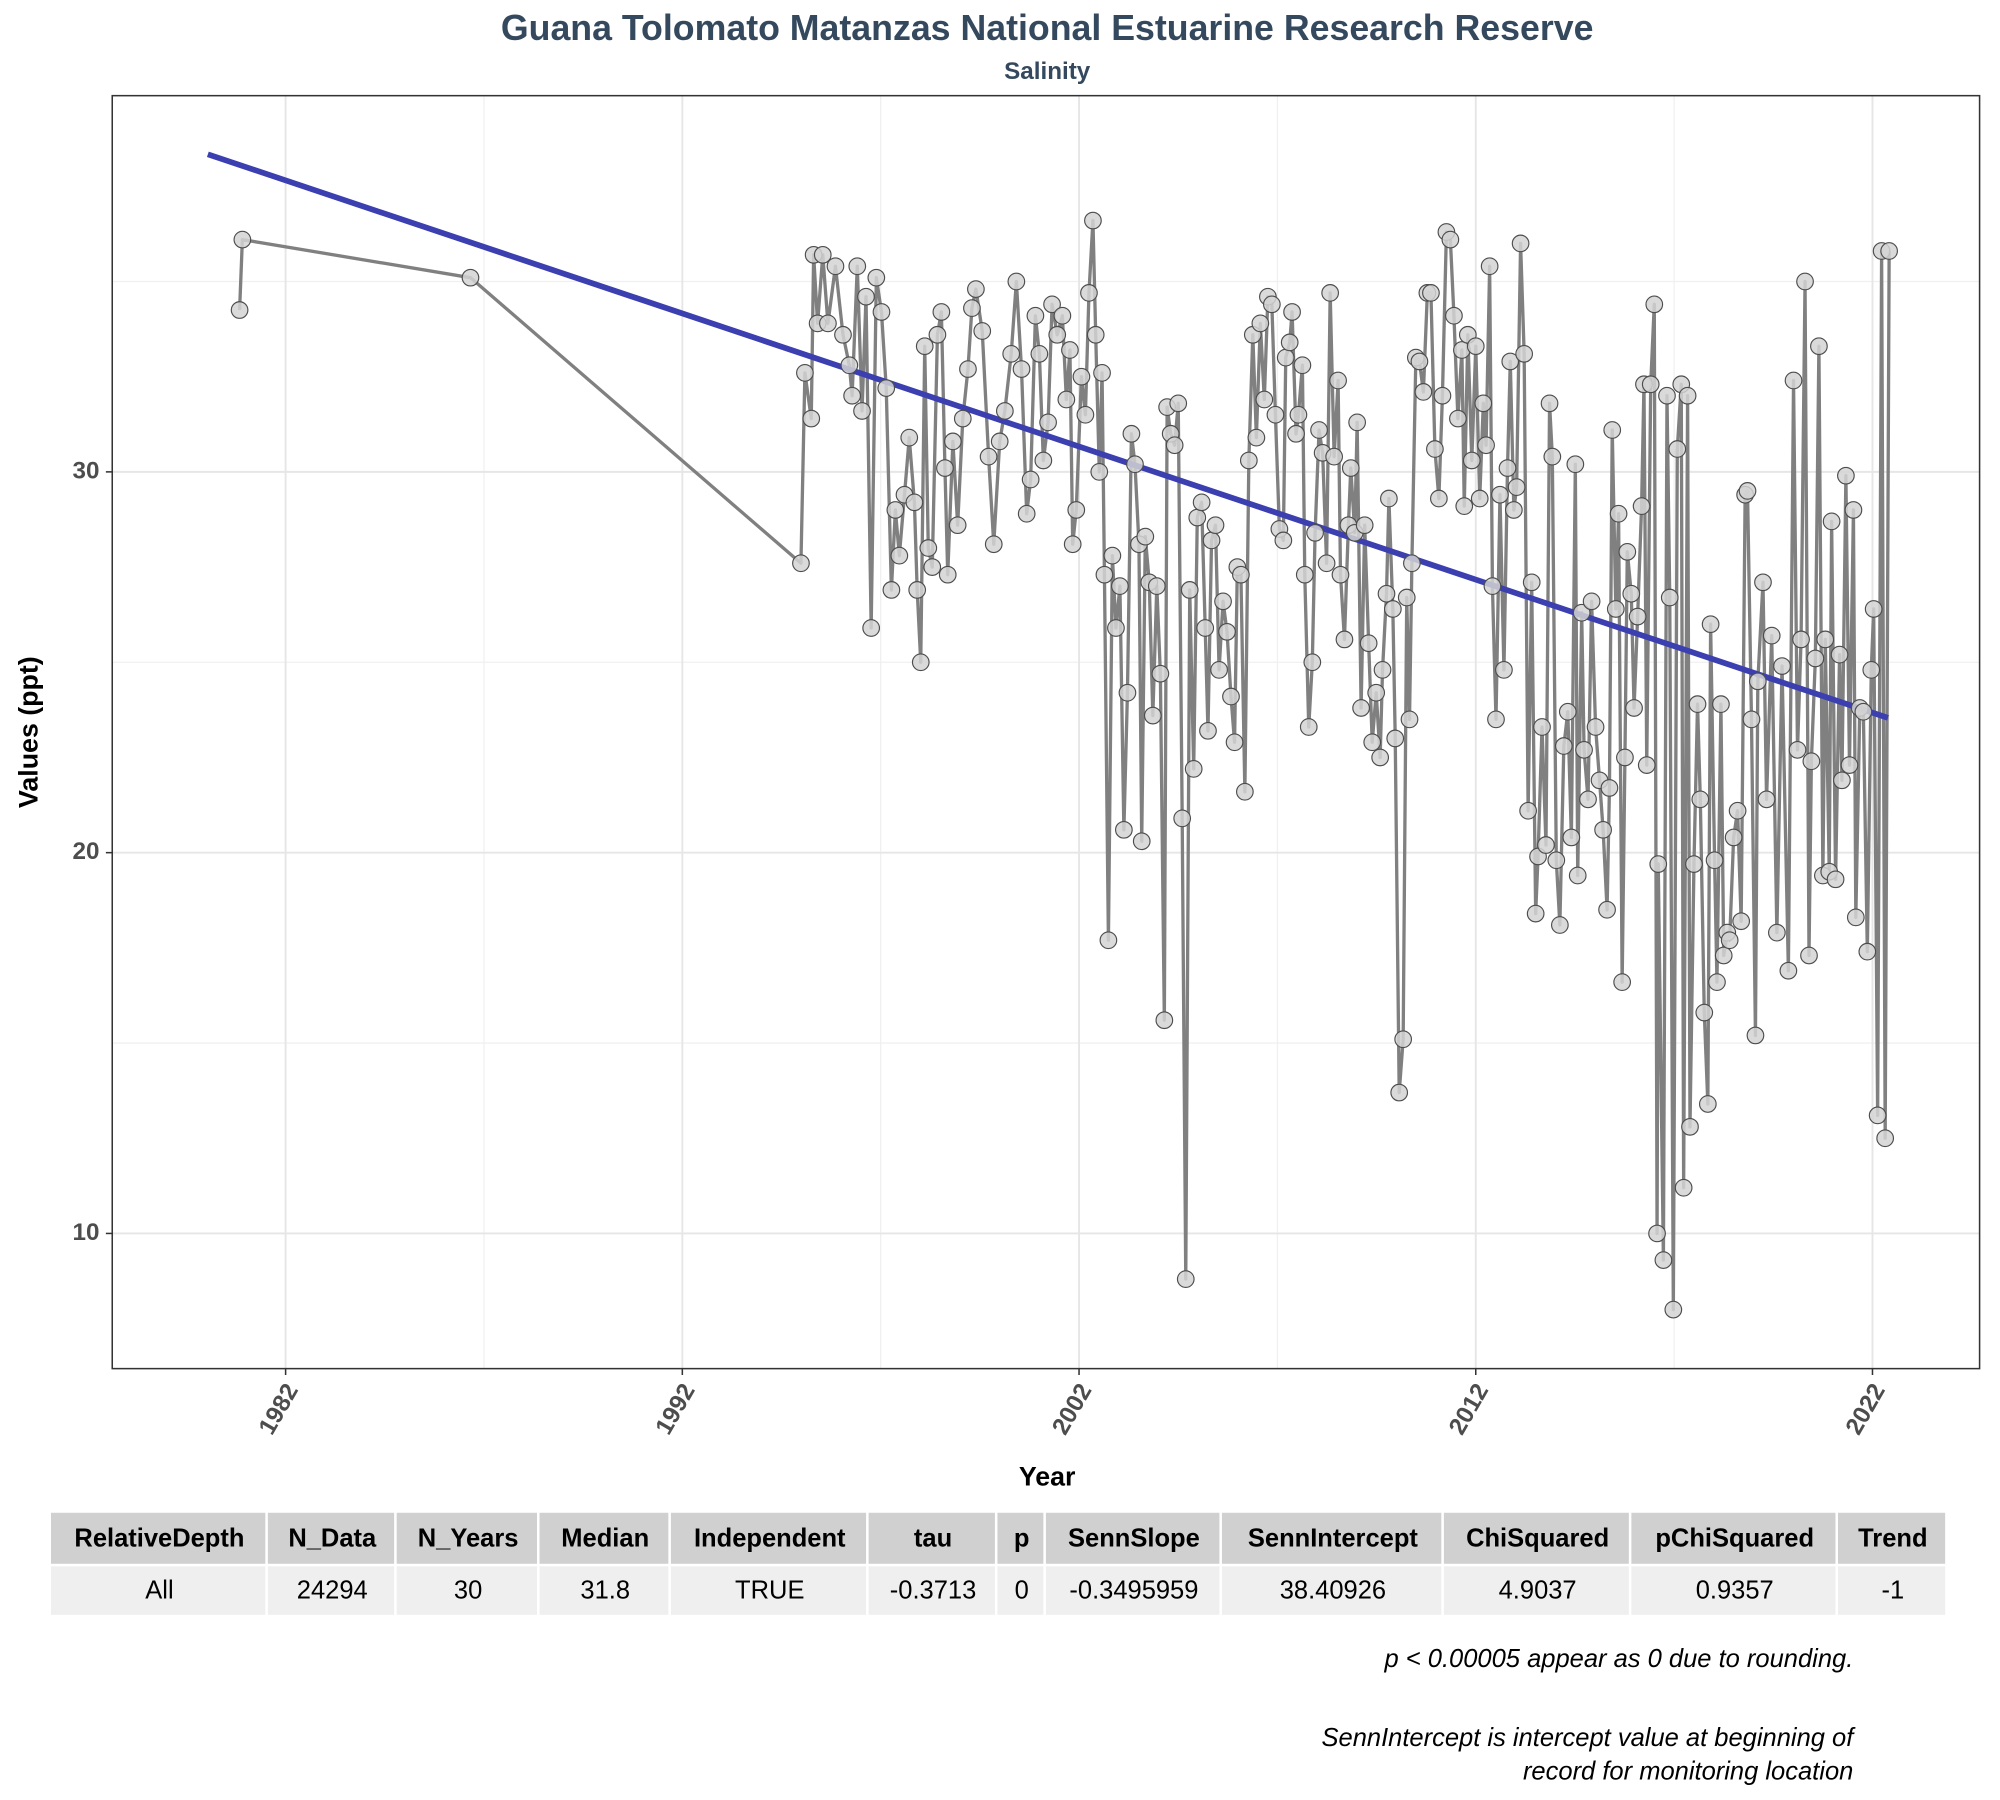  What do you see at coordinates (159, 1591) in the screenshot?
I see `table-cell: All` at bounding box center [159, 1591].